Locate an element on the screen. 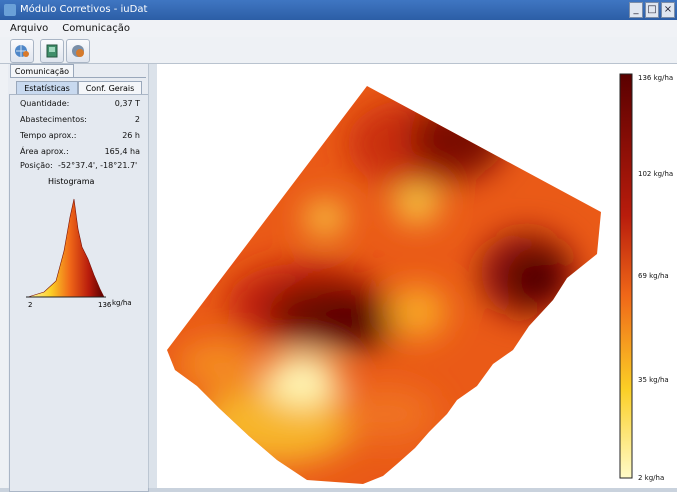 The width and height of the screenshot is (677, 492). stat-row: Tempo aprox.: 26 h is located at coordinates (80, 137).